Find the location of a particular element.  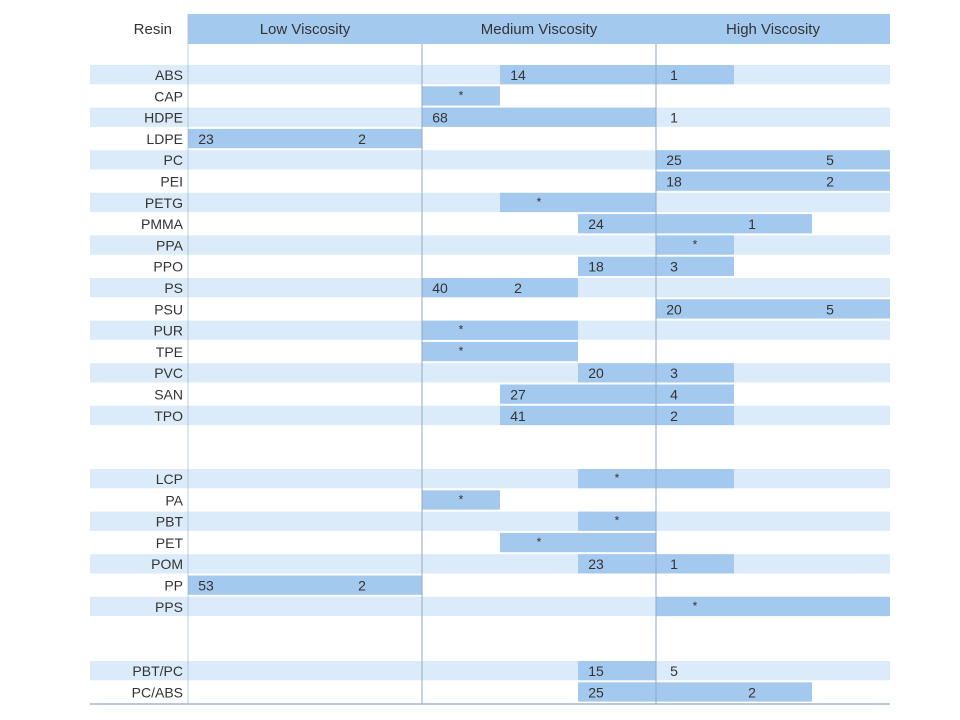

resin-label: LCP is located at coordinates (169, 479).